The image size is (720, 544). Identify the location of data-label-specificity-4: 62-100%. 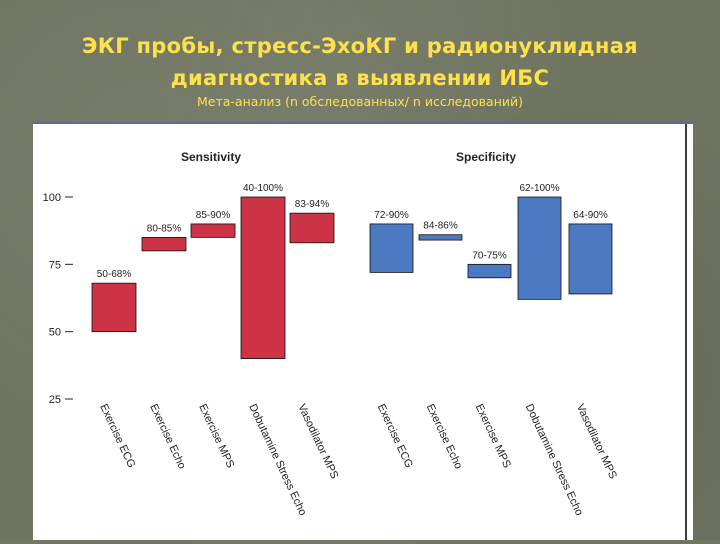
(539, 188).